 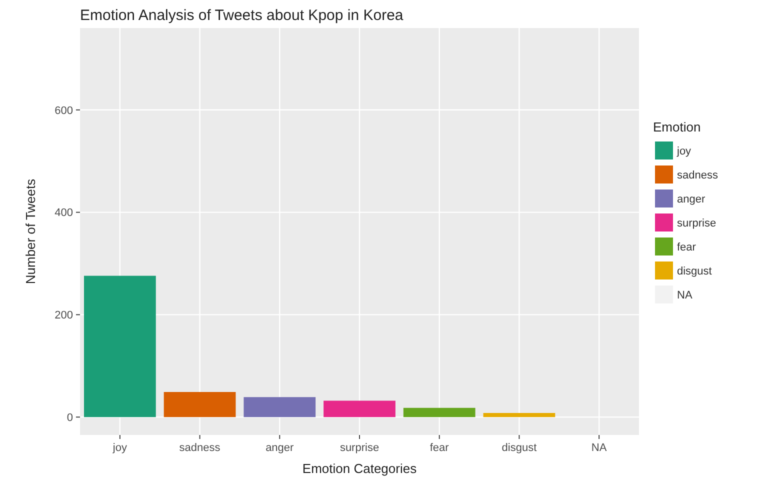 What do you see at coordinates (599, 448) in the screenshot?
I see `x-tick-label: NA` at bounding box center [599, 448].